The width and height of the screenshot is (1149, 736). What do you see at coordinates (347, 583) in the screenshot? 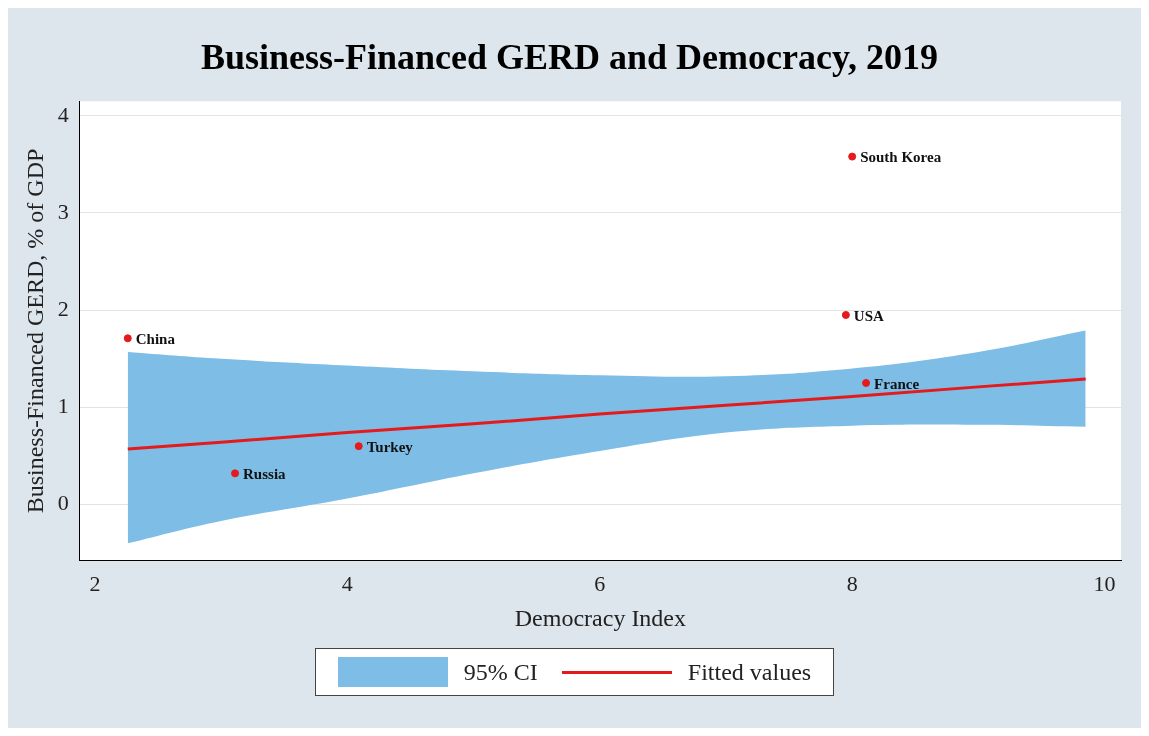
I see `x-tick-label: 4` at bounding box center [347, 583].